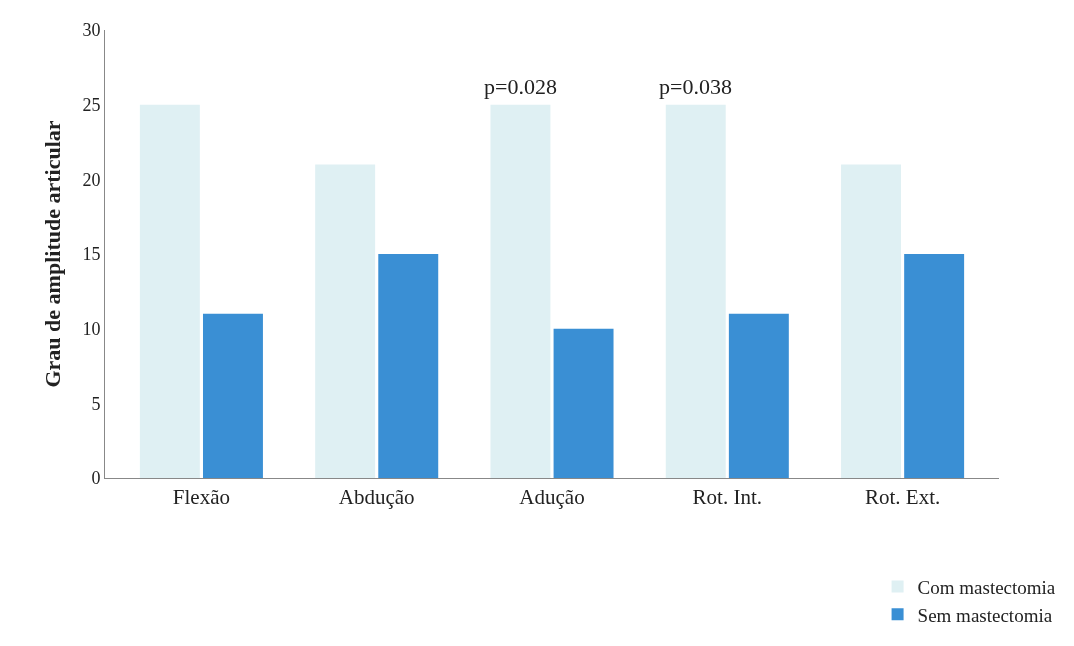 The image size is (1074, 646). I want to click on y-tick-label: 10, so click(91, 328).